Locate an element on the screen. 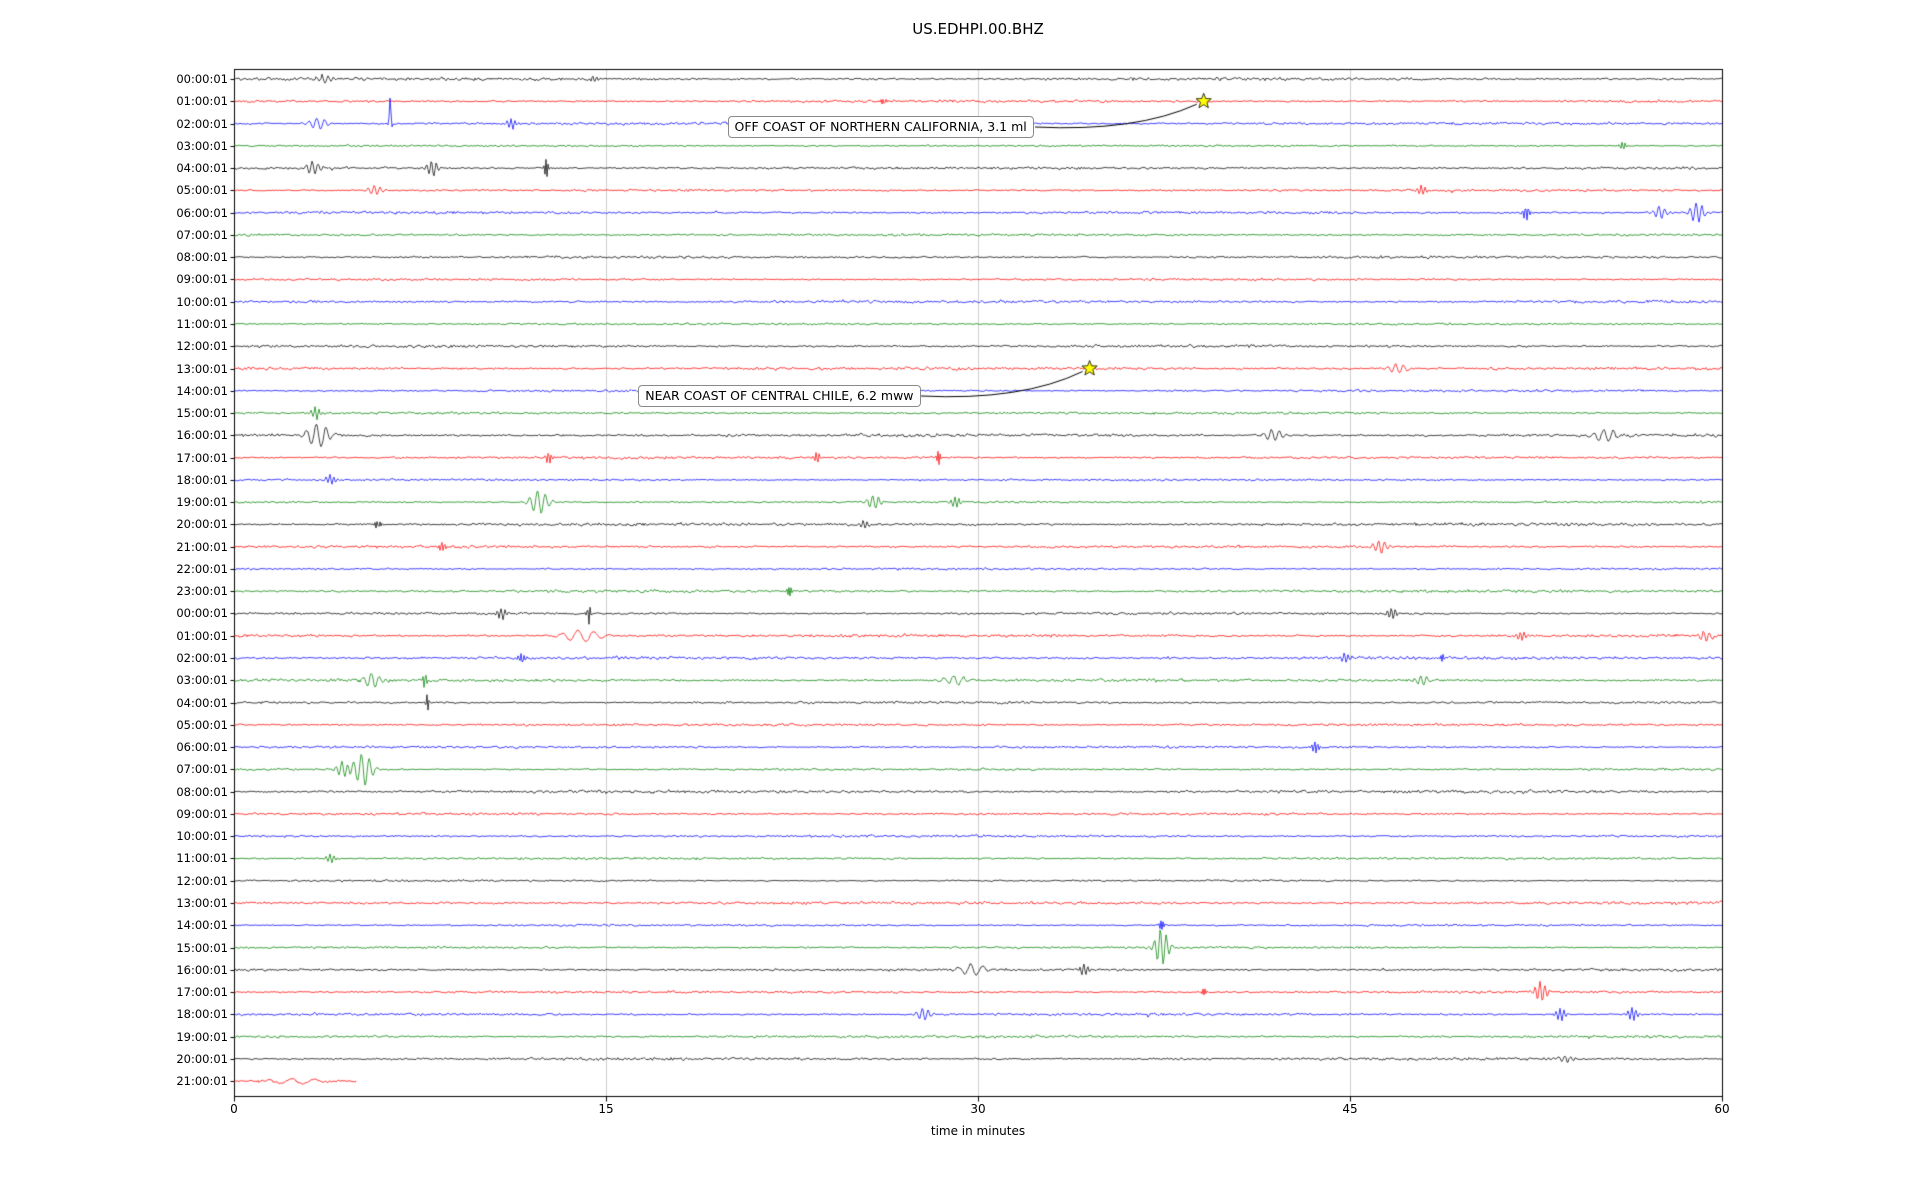 The width and height of the screenshot is (1920, 1200). x-tick-label: 60 is located at coordinates (1722, 1109).